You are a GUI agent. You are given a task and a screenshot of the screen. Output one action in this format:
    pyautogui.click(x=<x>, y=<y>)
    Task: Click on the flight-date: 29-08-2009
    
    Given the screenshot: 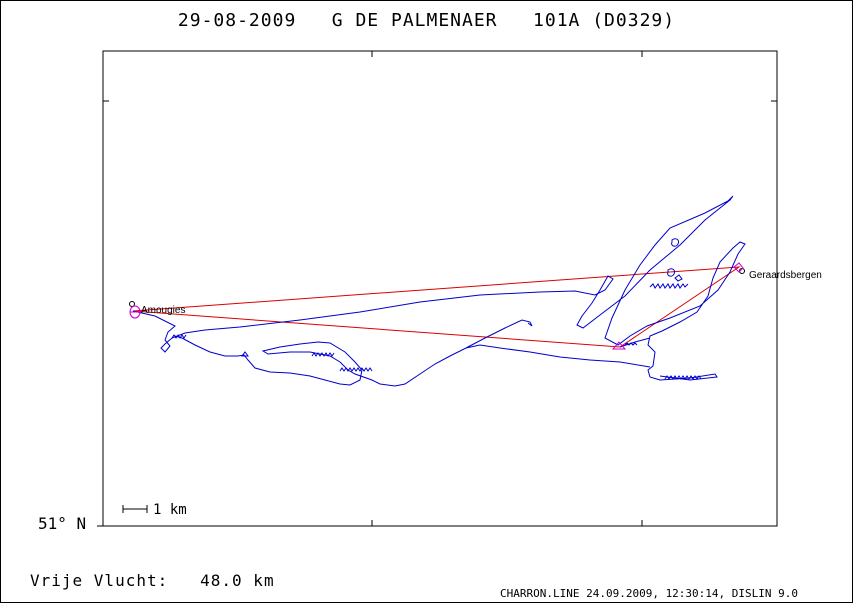 What is the action you would take?
    pyautogui.click(x=237, y=20)
    